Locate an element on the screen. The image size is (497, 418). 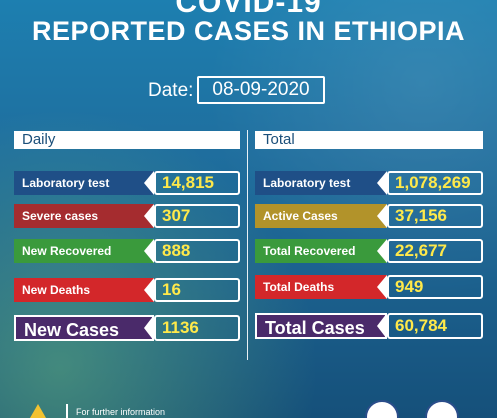
daily-row-lab-test: Laboratory test 14,815 is located at coordinates (127, 183).